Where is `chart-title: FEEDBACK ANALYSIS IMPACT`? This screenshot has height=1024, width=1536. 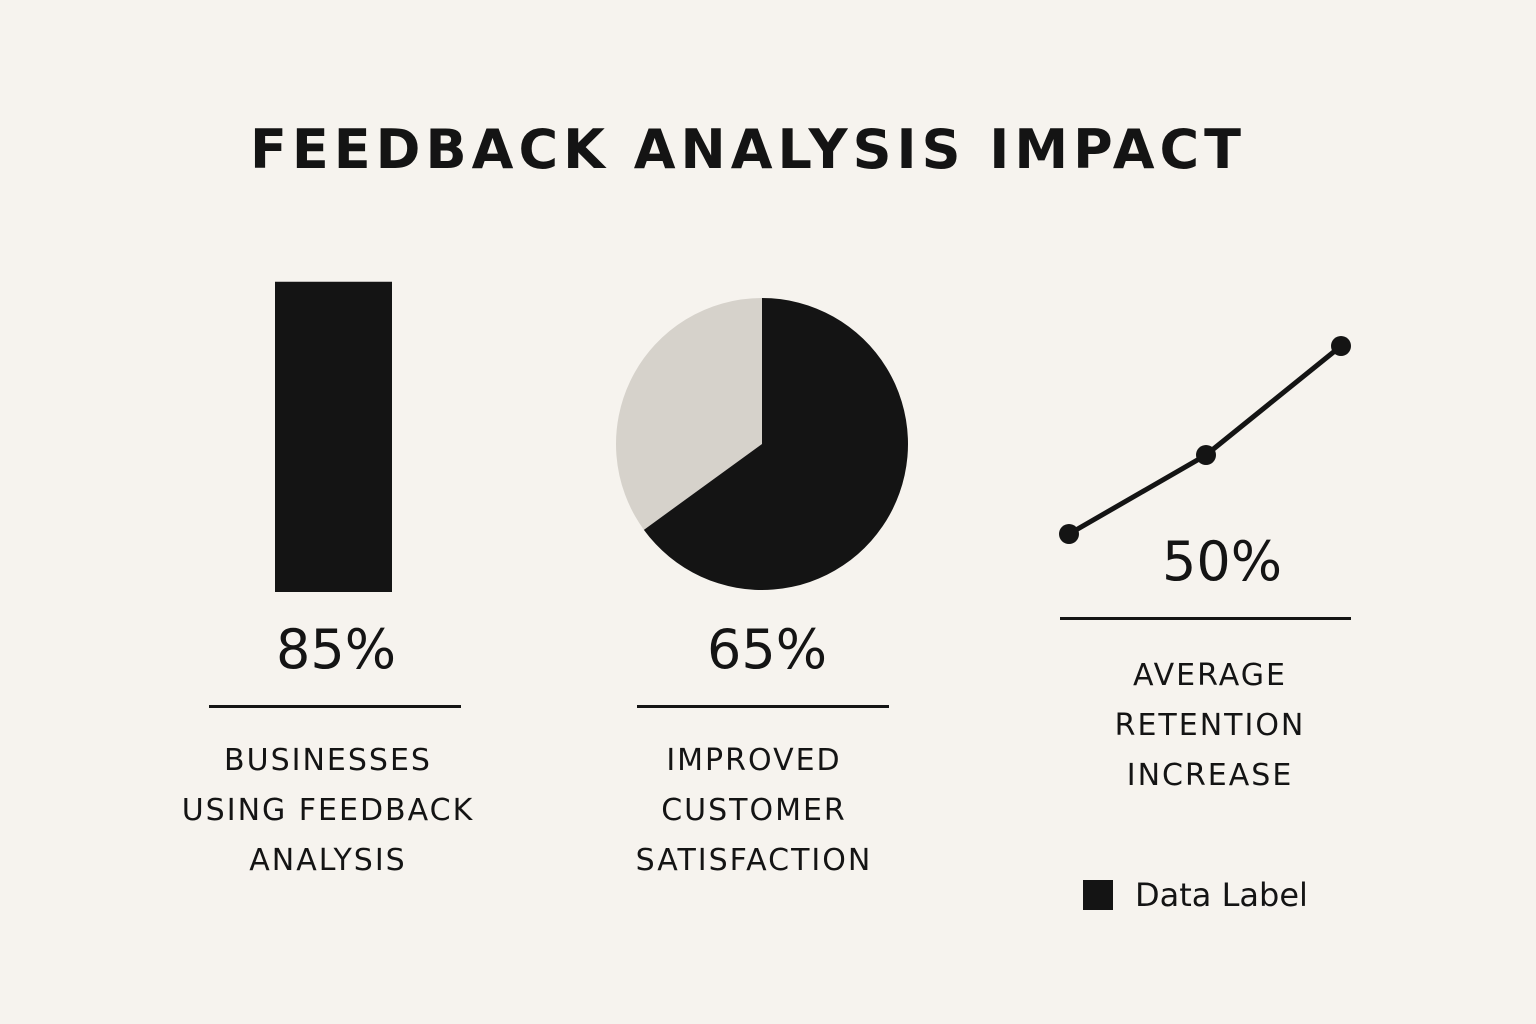
chart-title: FEEDBACK ANALYSIS IMPACT is located at coordinates (748, 149).